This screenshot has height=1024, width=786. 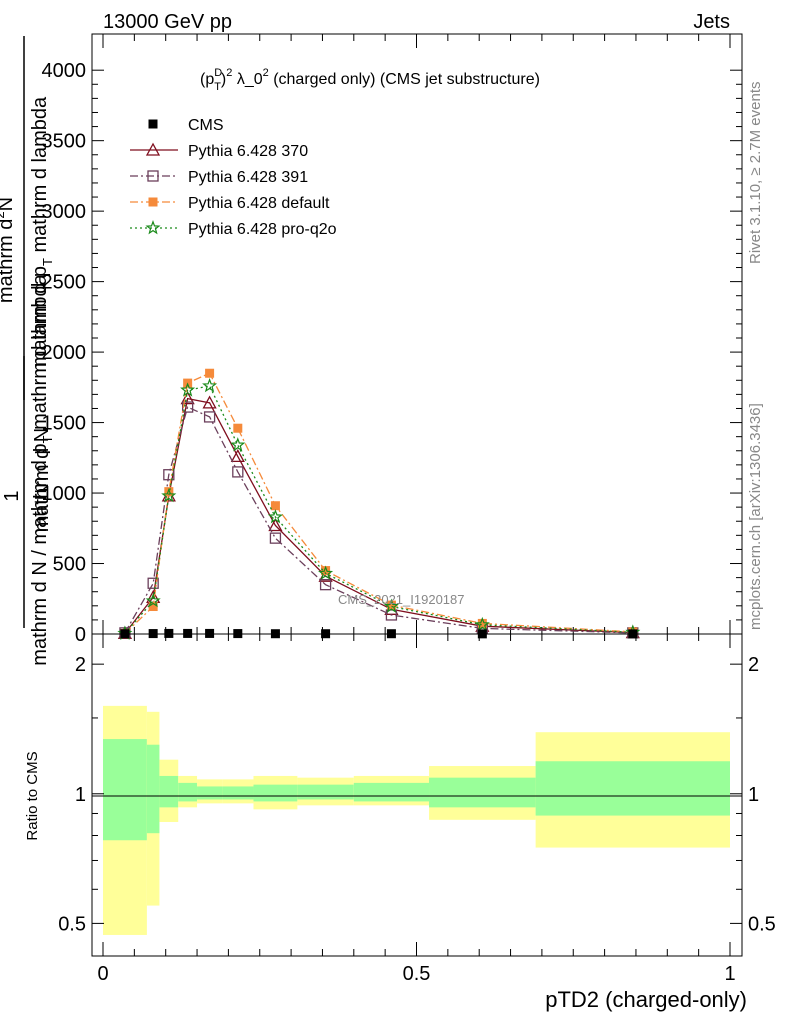 I want to click on mcplots-label: mcplots.cern.ch [arXiv:1306.3436], so click(x=755, y=516).